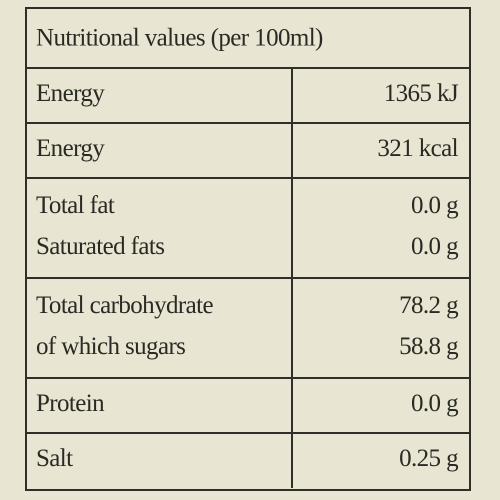  What do you see at coordinates (429, 458) in the screenshot?
I see `nutrient-value: 0.25 g` at bounding box center [429, 458].